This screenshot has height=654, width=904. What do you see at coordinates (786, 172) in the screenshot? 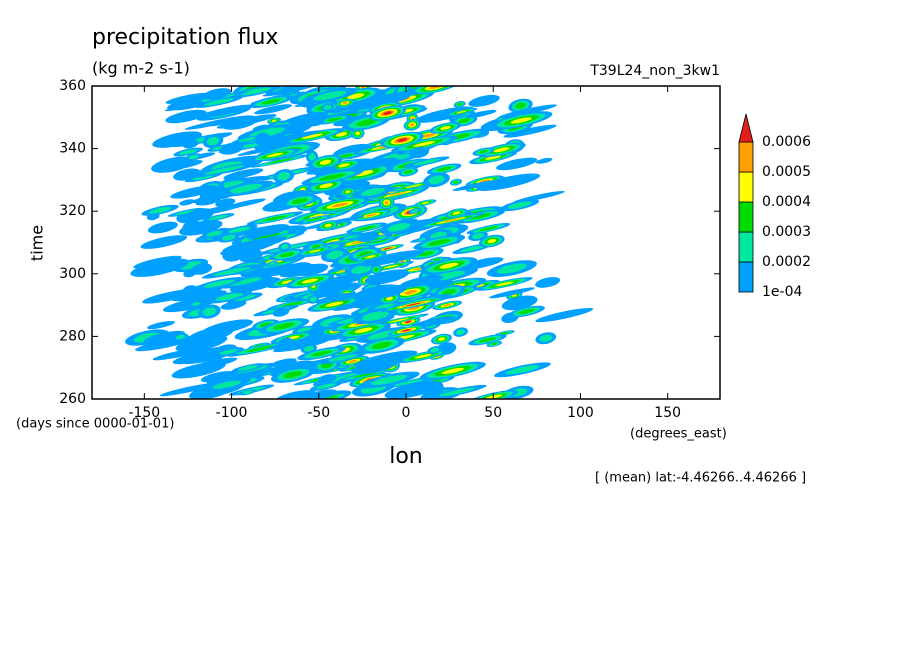
I see `colorbar-label: 0.0005` at bounding box center [786, 172].